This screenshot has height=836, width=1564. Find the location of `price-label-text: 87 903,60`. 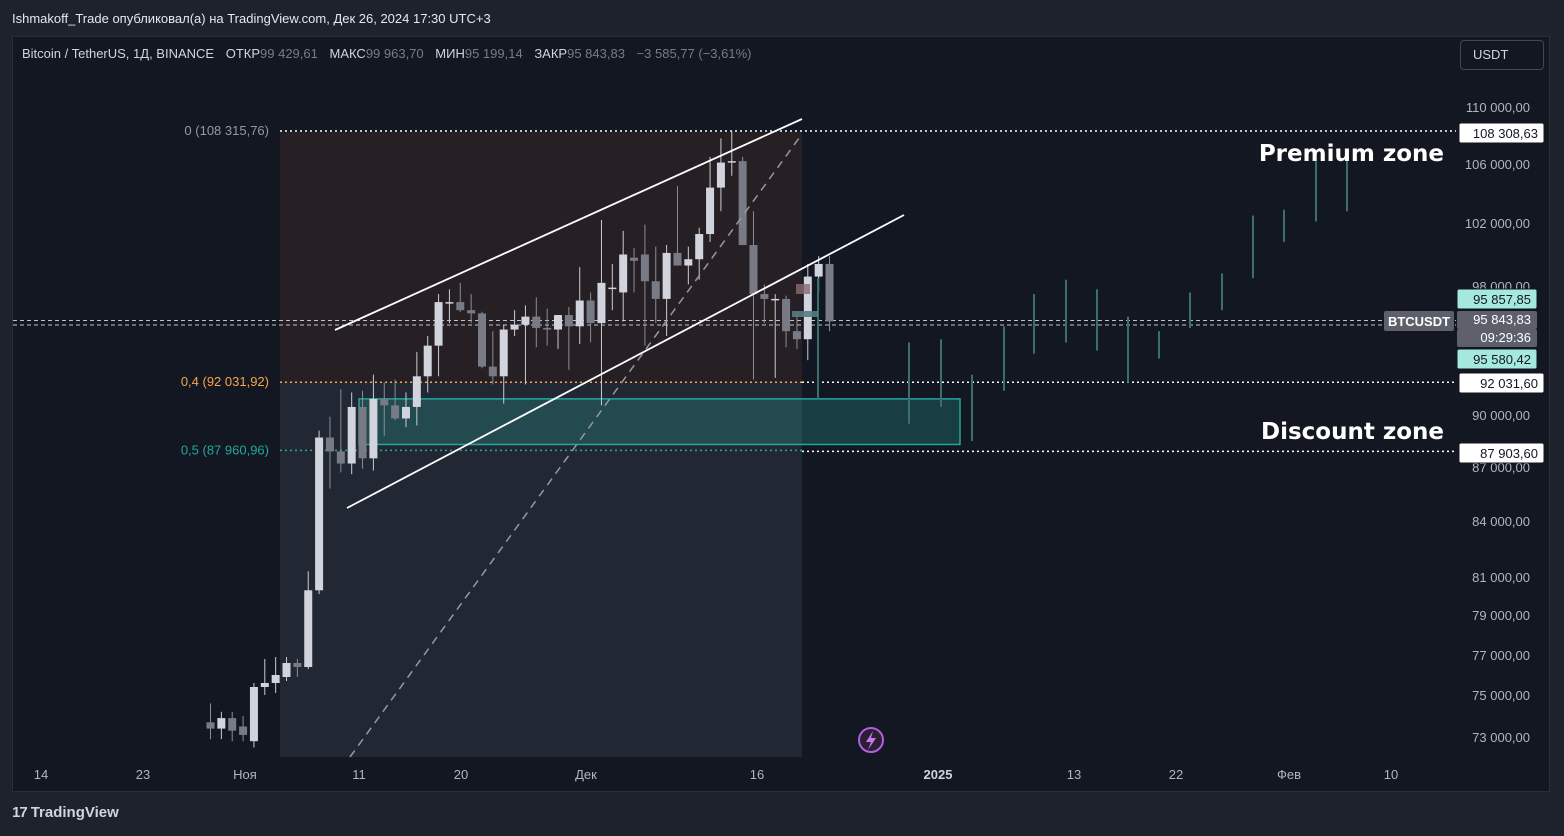

price-label-text: 87 903,60 is located at coordinates (1509, 453).